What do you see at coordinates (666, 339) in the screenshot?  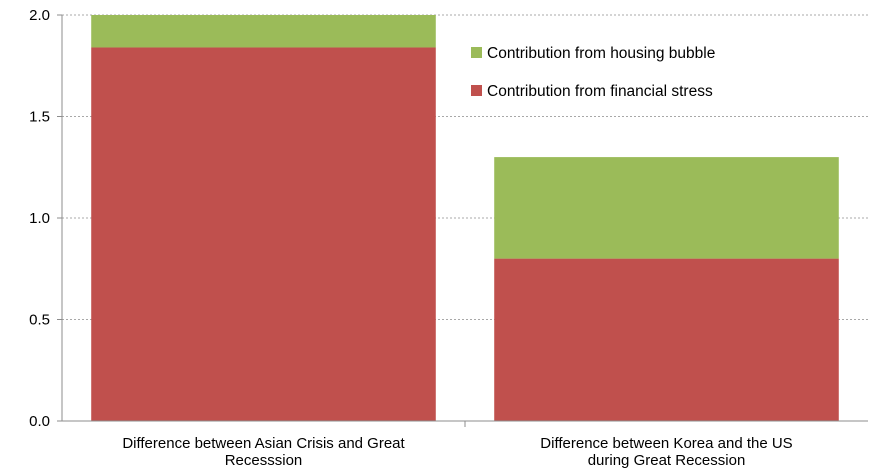 I see `bar-segment-financial-stress` at bounding box center [666, 339].